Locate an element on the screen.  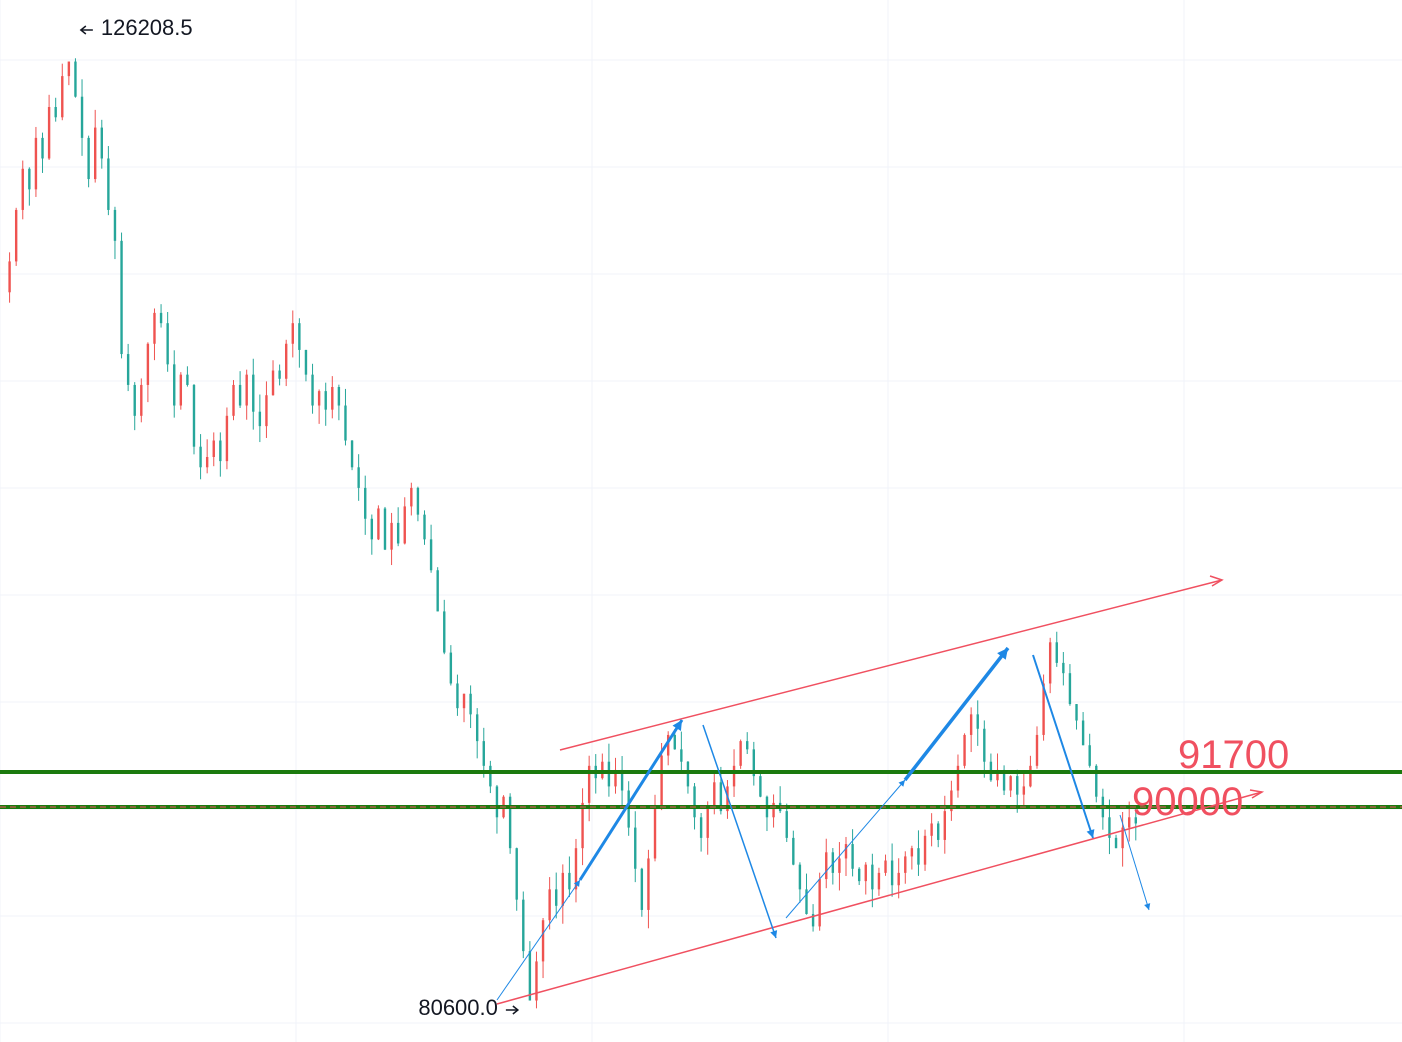
channel-lower-line is located at coordinates (879, 898).